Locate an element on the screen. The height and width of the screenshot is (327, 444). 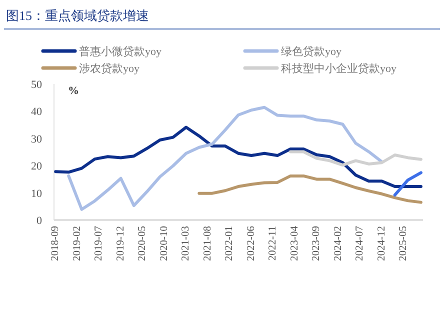
y-tick-label: 30 is located at coordinates (36, 139).